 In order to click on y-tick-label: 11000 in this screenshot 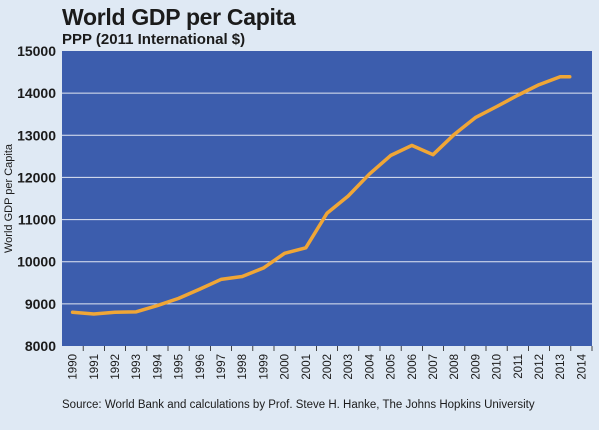, I will do `click(37, 220)`.